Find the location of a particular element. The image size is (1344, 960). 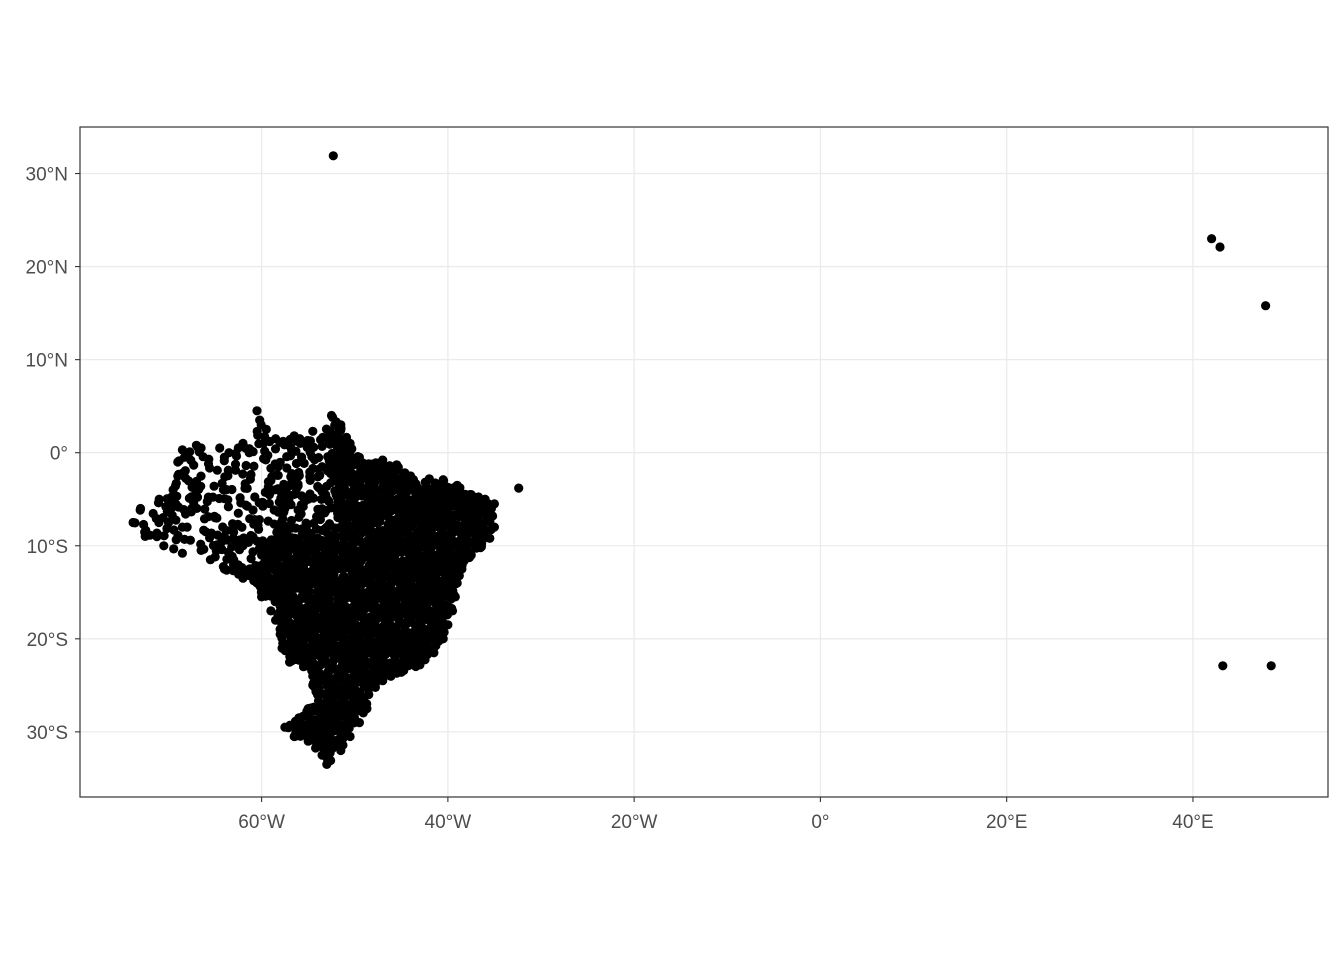

y-tick-label: 20°S is located at coordinates (47, 640).